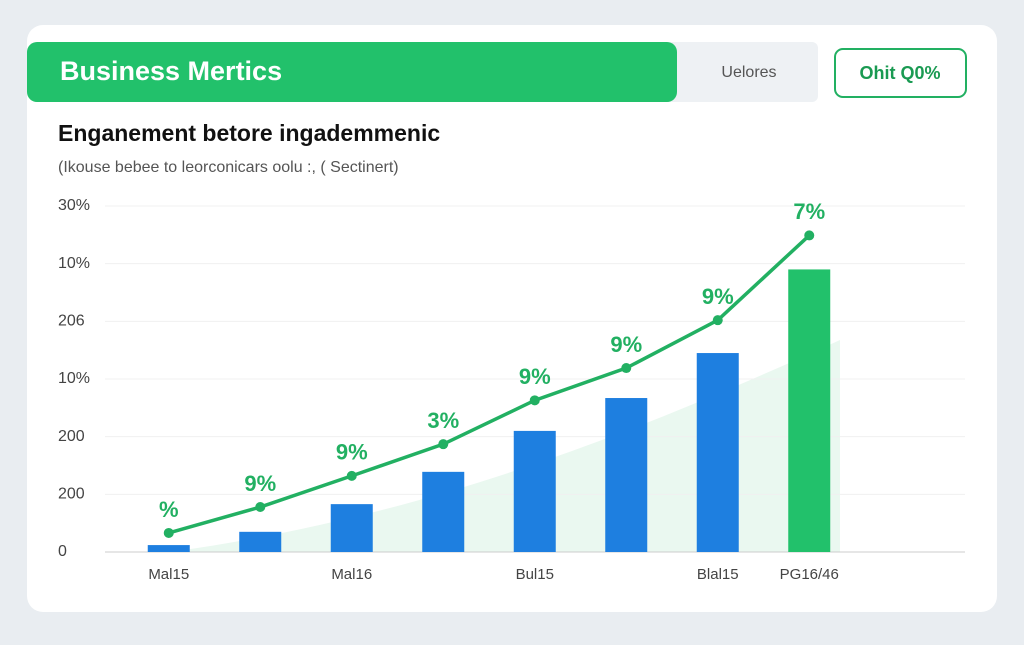 The width and height of the screenshot is (1024, 645). Describe the element at coordinates (74, 205) in the screenshot. I see `y-tick-label: 30%` at that location.